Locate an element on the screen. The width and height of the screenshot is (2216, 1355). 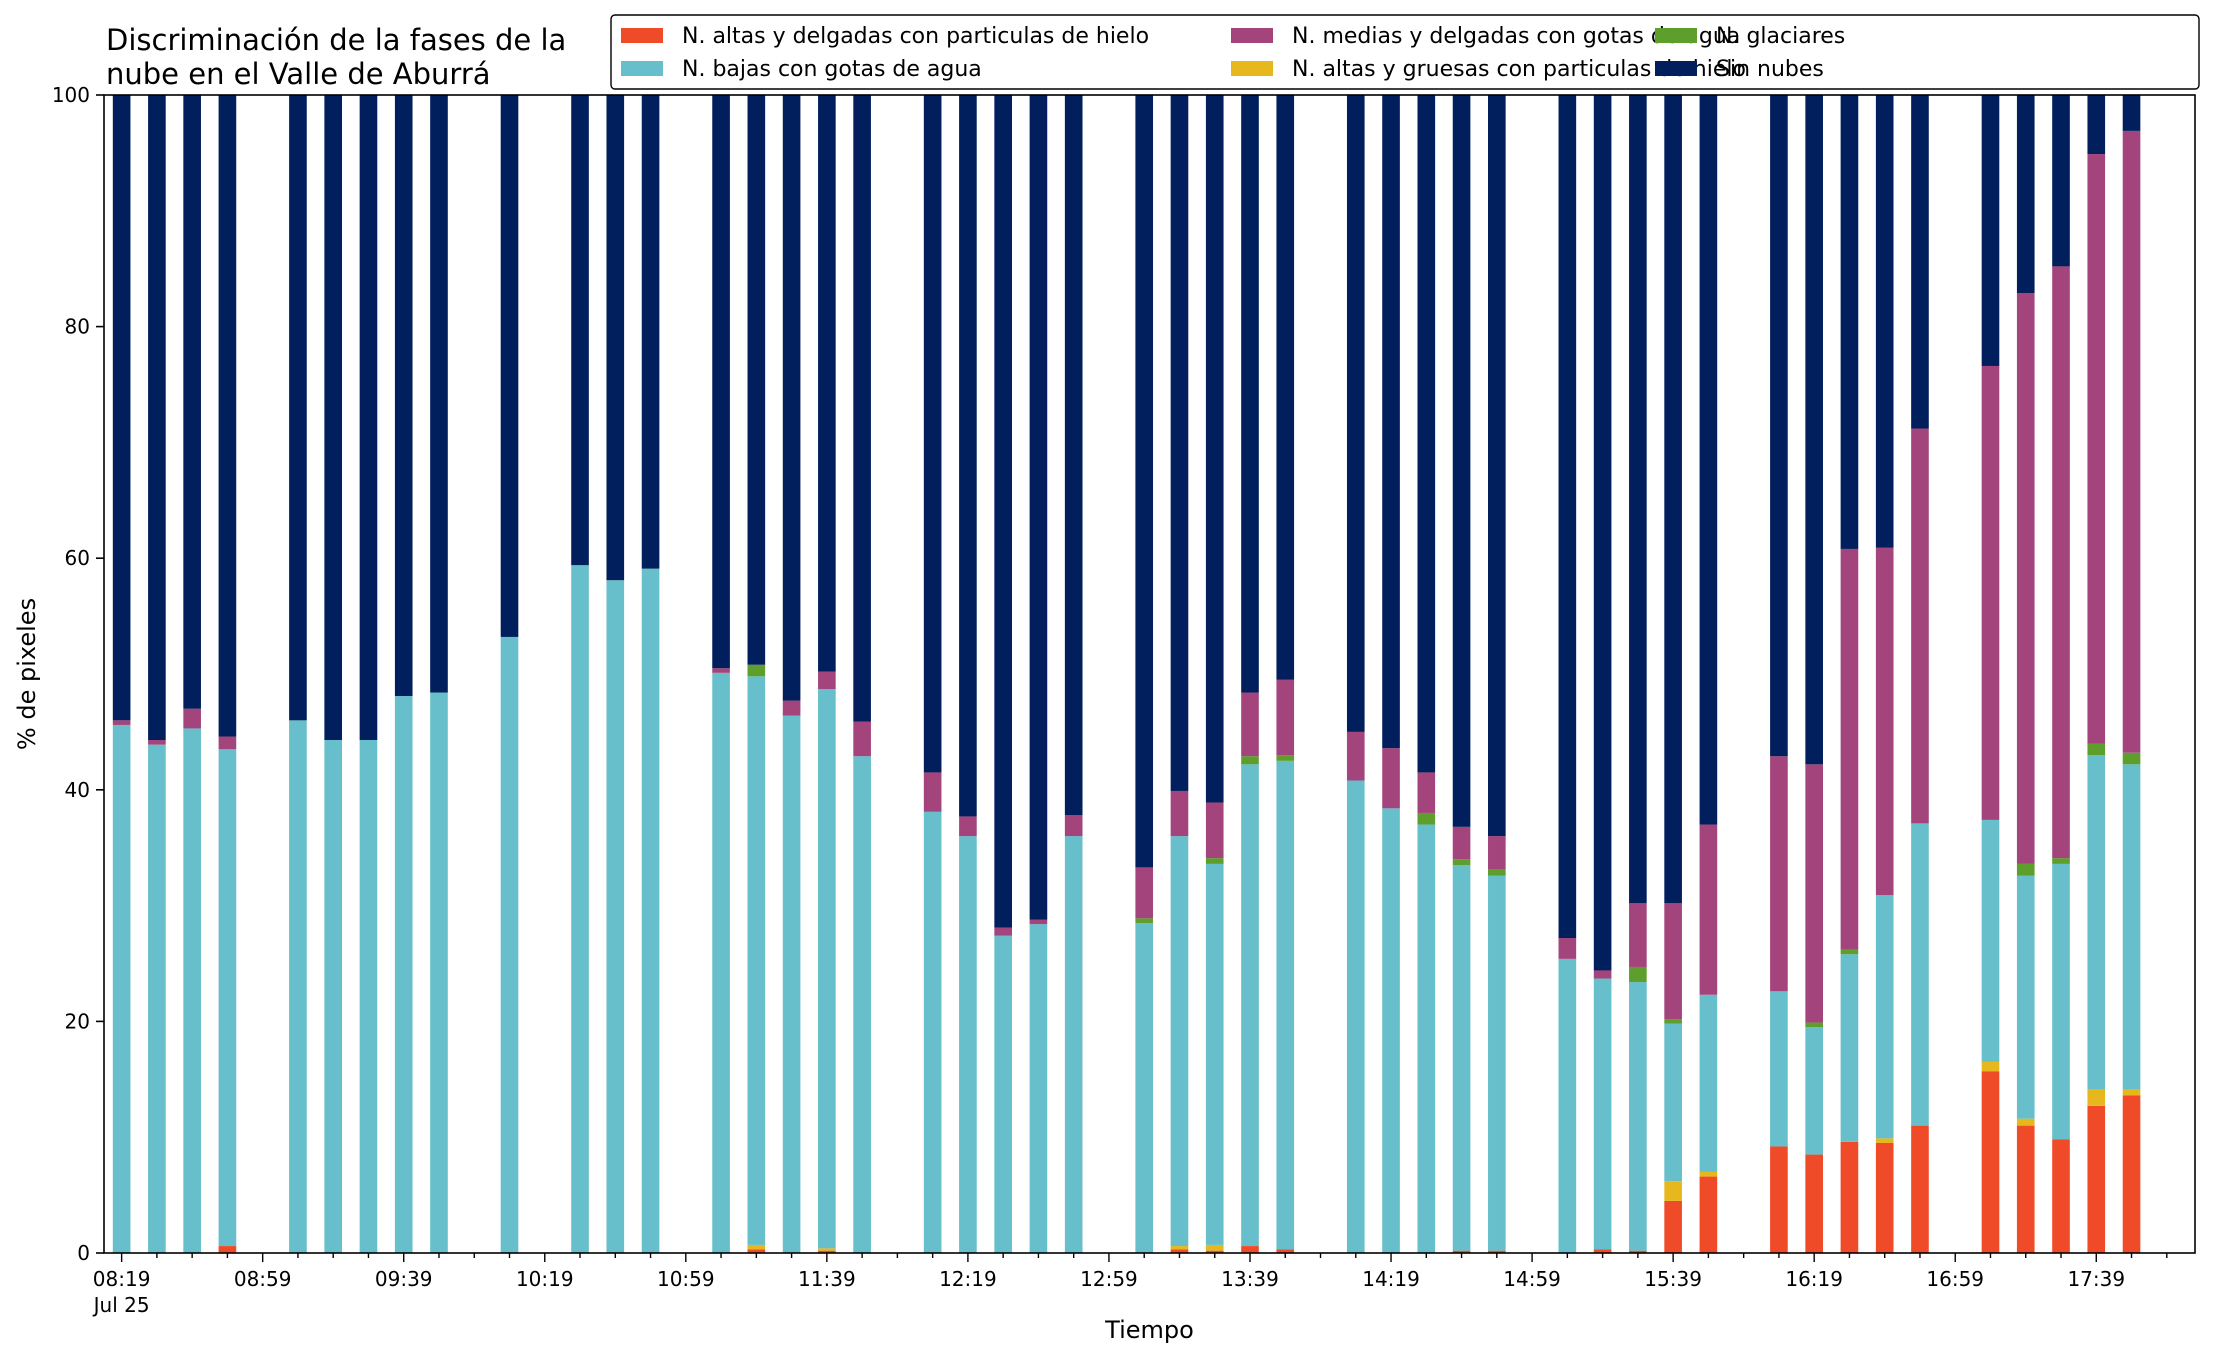
x-tick-label: 08:19 is located at coordinates (122, 1279).